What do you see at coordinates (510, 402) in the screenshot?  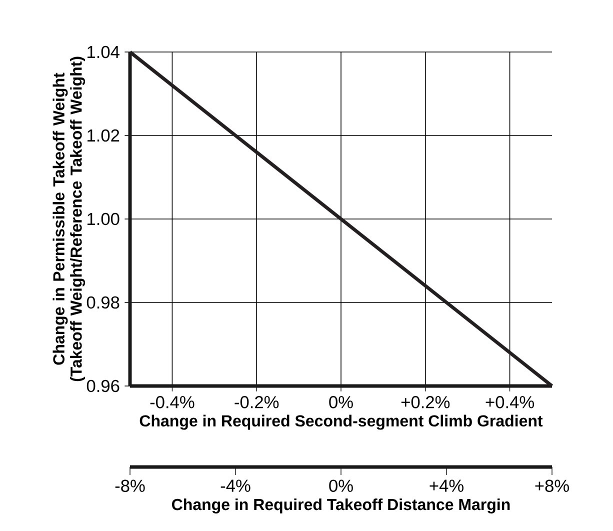 I see `x-tick-label: +0.4%` at bounding box center [510, 402].